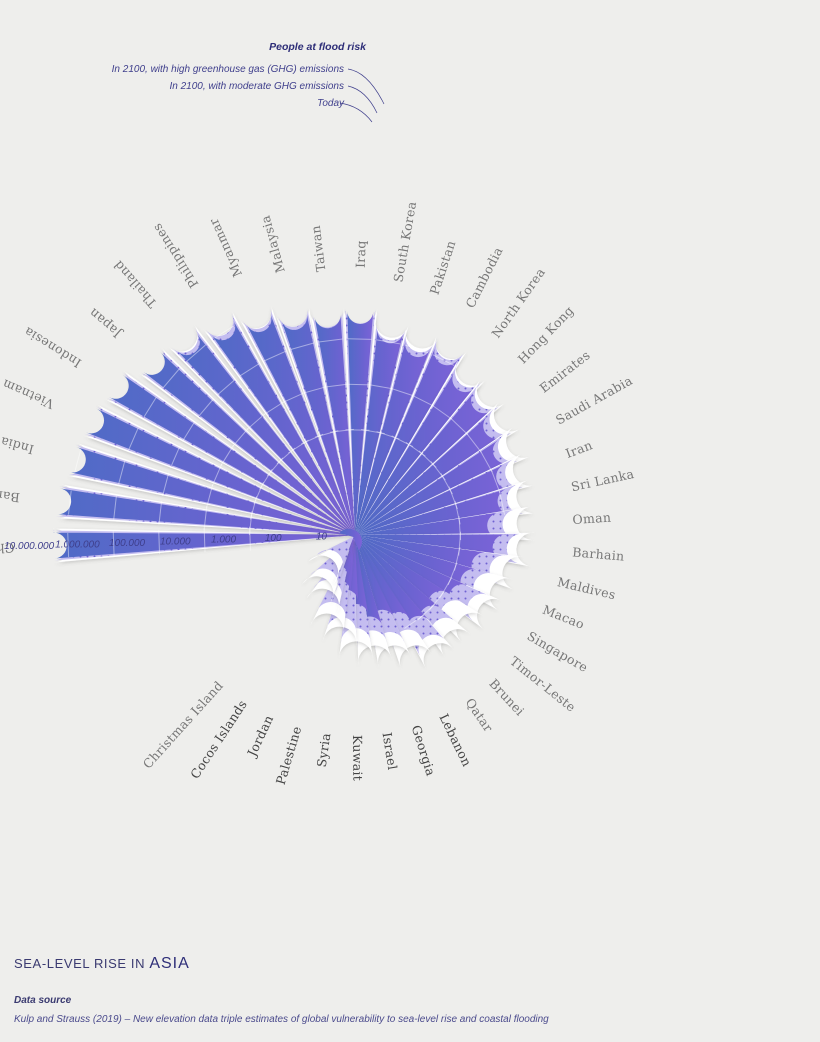 The height and width of the screenshot is (1042, 820). Describe the element at coordinates (256, 86) in the screenshot. I see `legend-item-moderate: In 2100, with moderate GHG emissions` at that location.